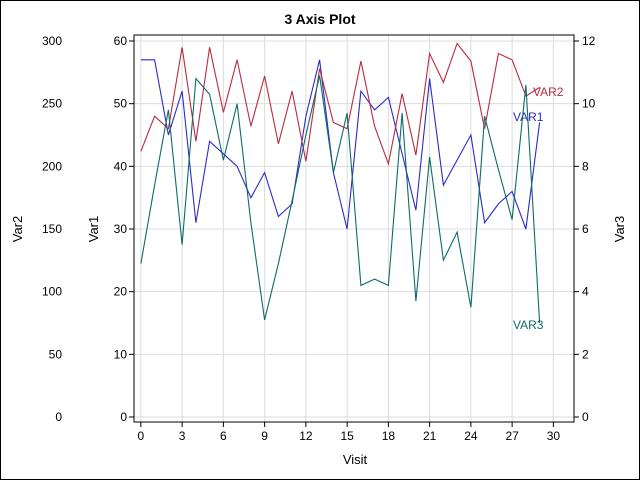  I want to click on var3-tick-label: 12, so click(589, 41).